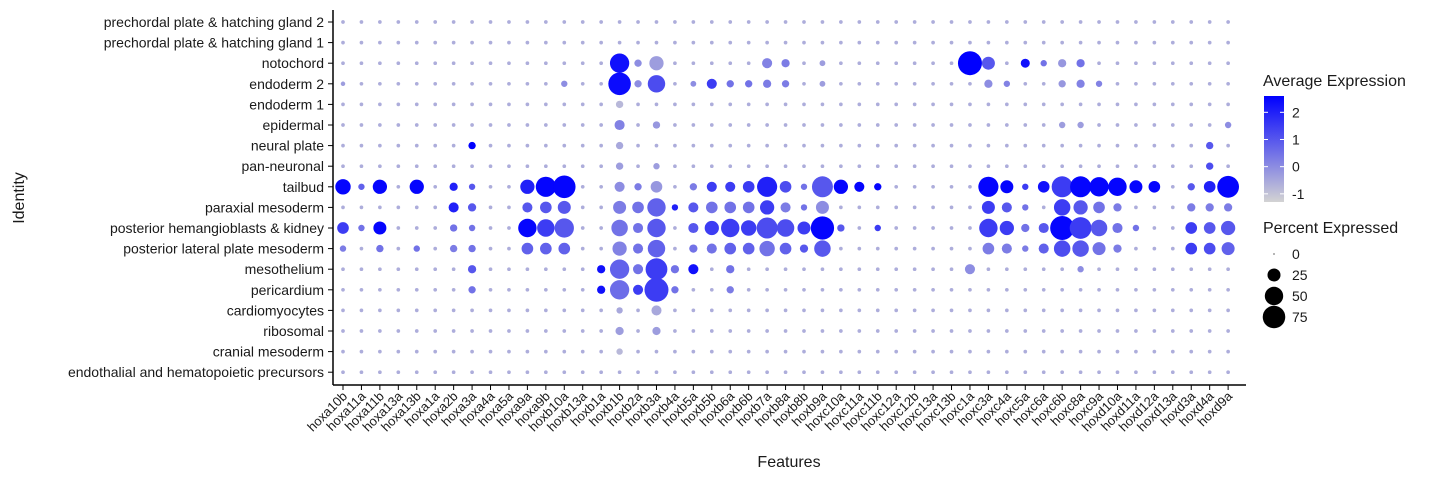 This screenshot has width=1440, height=480. Describe the element at coordinates (214, 43) in the screenshot. I see `y-tick-label: prechordal plate & hatching gland 1` at that location.